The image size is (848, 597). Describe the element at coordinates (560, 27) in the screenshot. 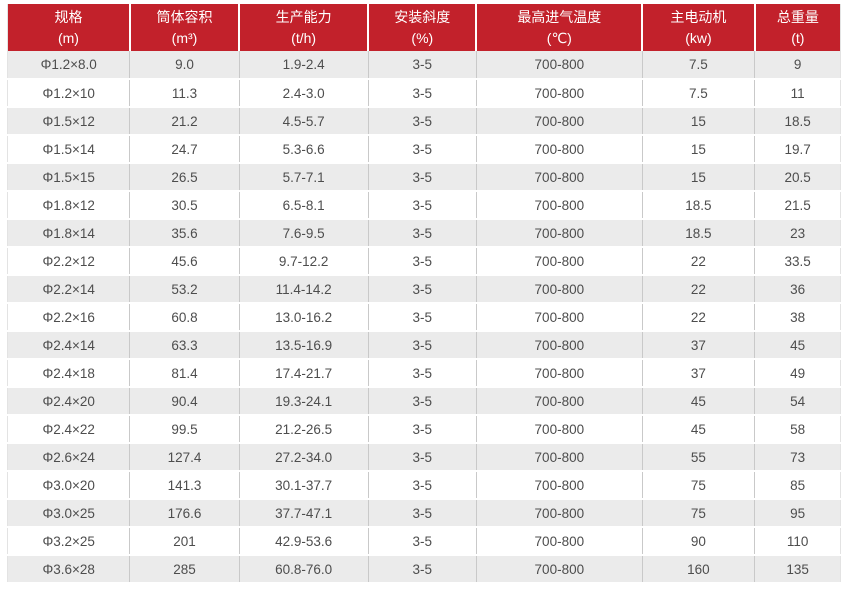

I see `column-header-4: 最高进气温度 (℃)` at that location.